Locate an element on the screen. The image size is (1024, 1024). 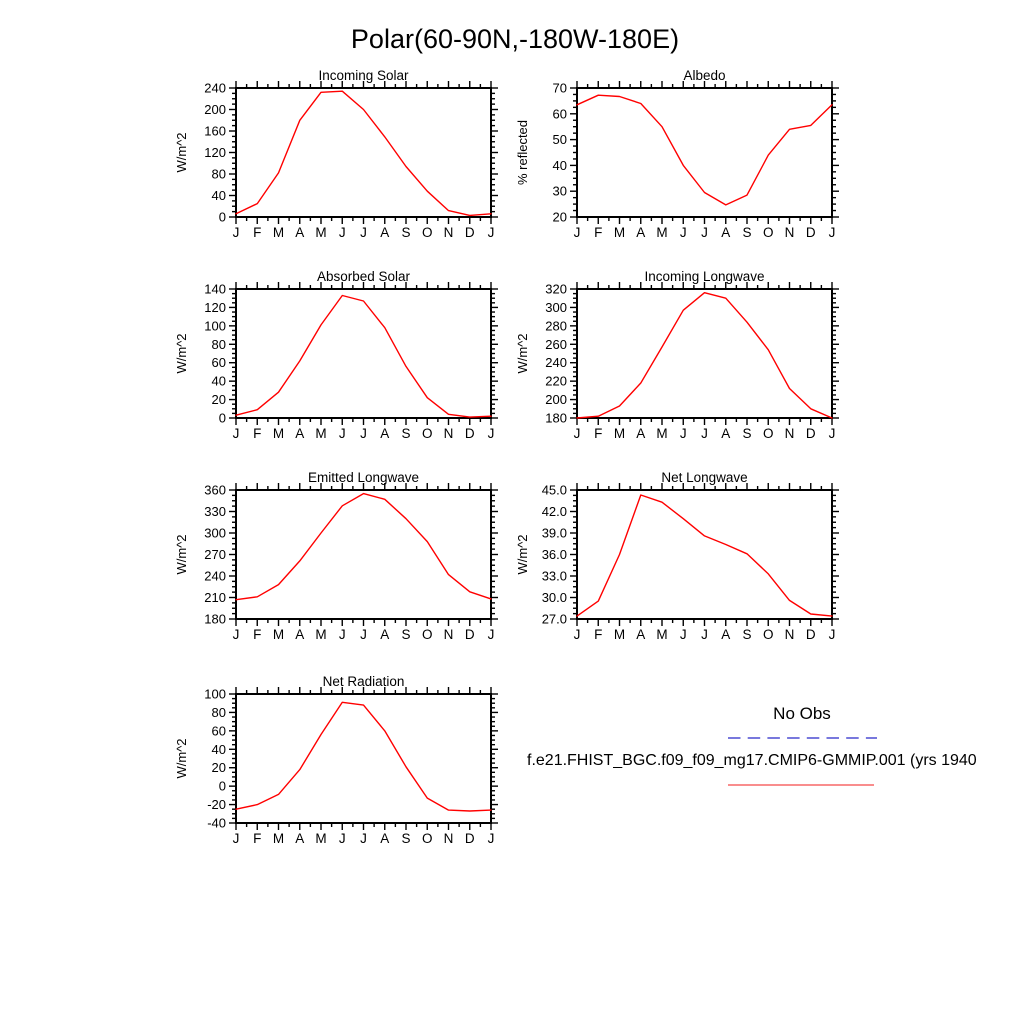
y-tick-label: -40 is located at coordinates (216, 823).